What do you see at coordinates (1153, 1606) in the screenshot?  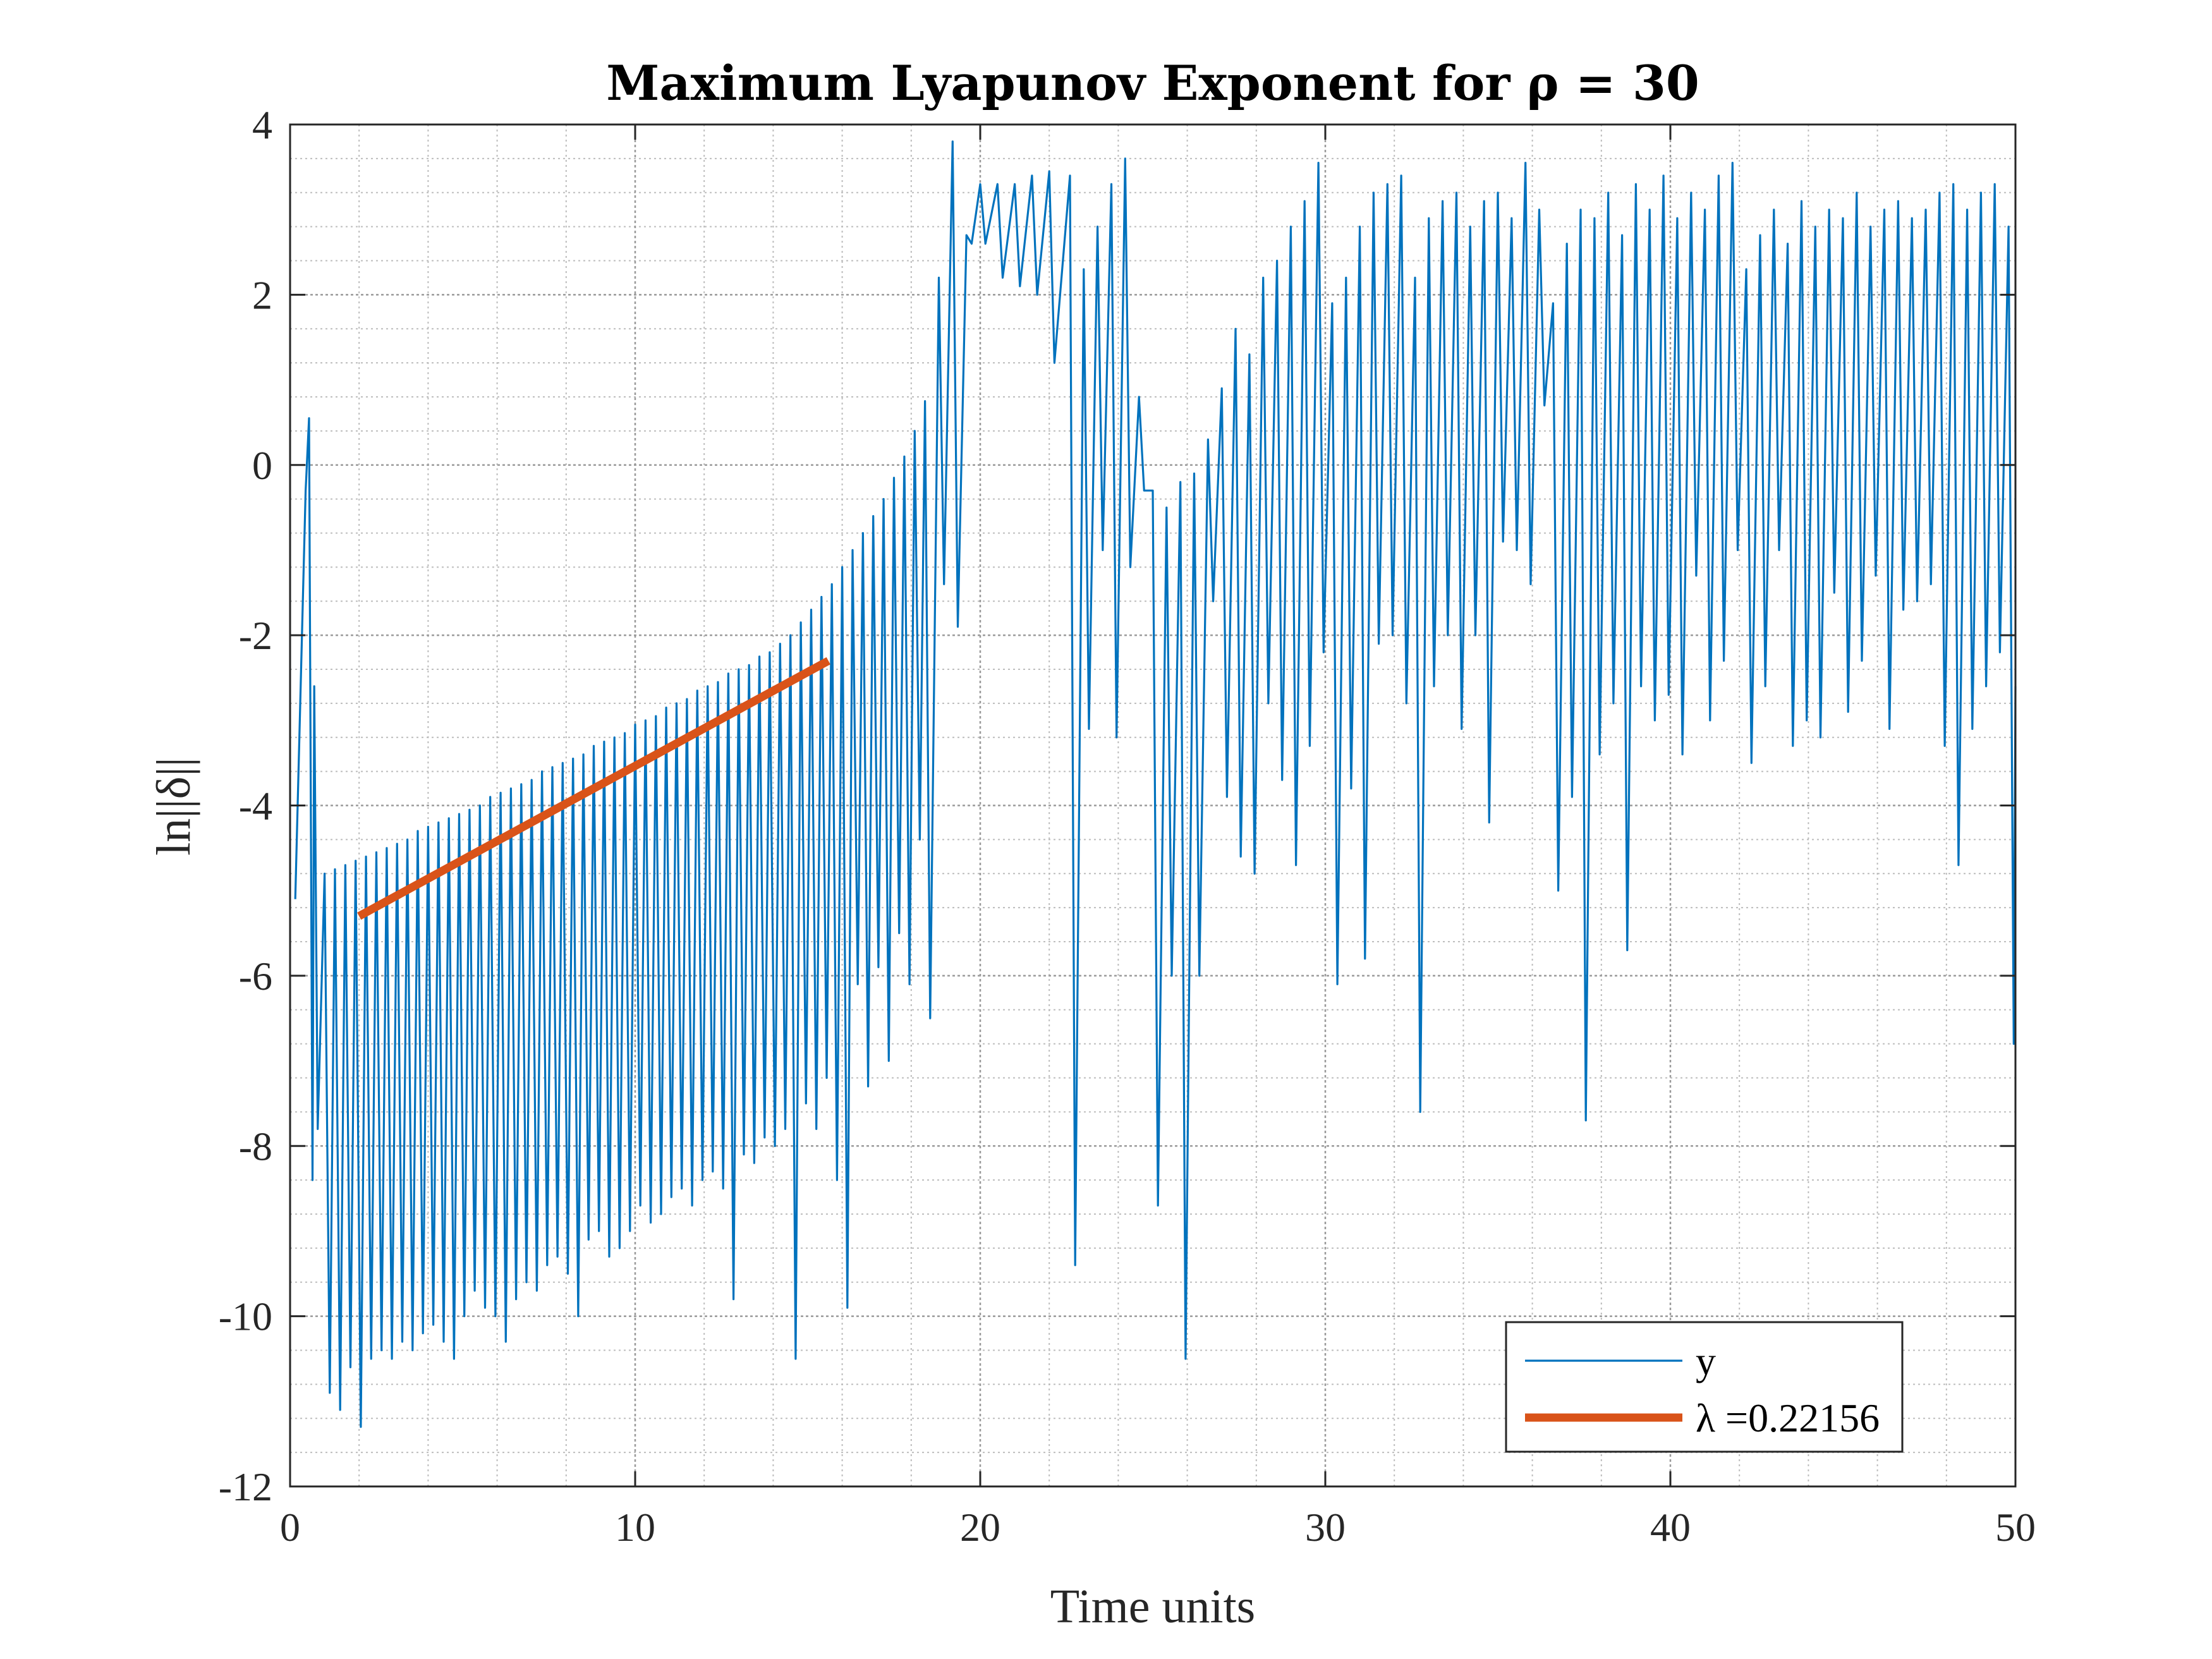 I see `x-axis-label: Time units` at bounding box center [1153, 1606].